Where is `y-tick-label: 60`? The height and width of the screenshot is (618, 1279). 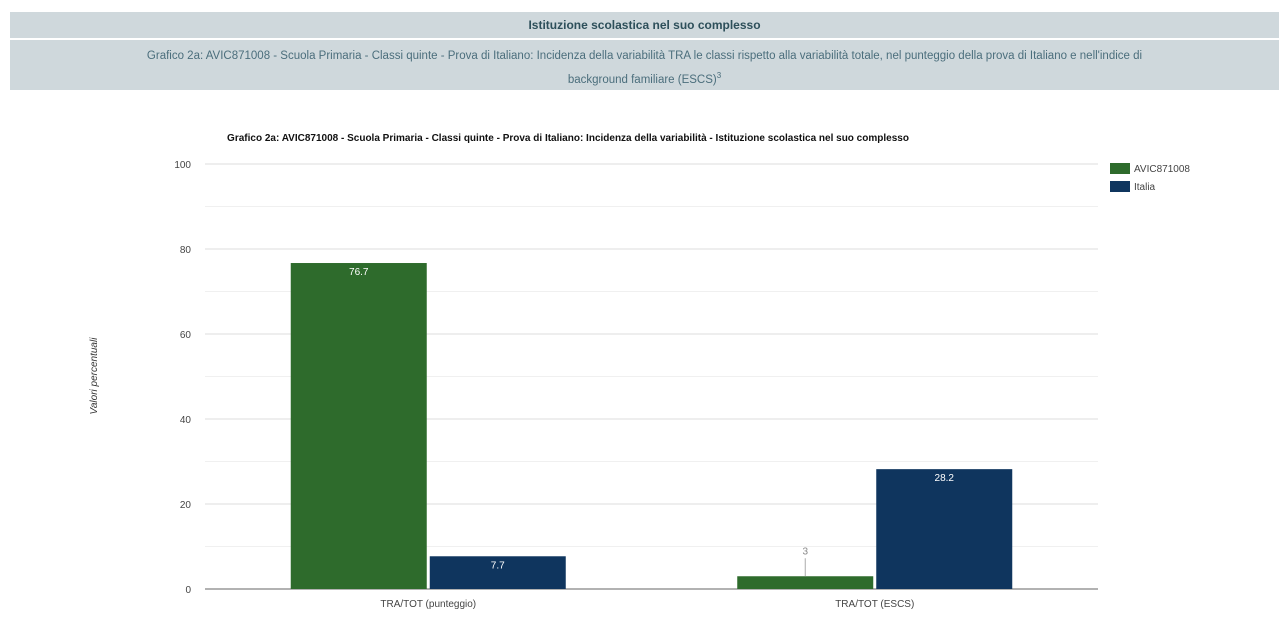 y-tick-label: 60 is located at coordinates (186, 335).